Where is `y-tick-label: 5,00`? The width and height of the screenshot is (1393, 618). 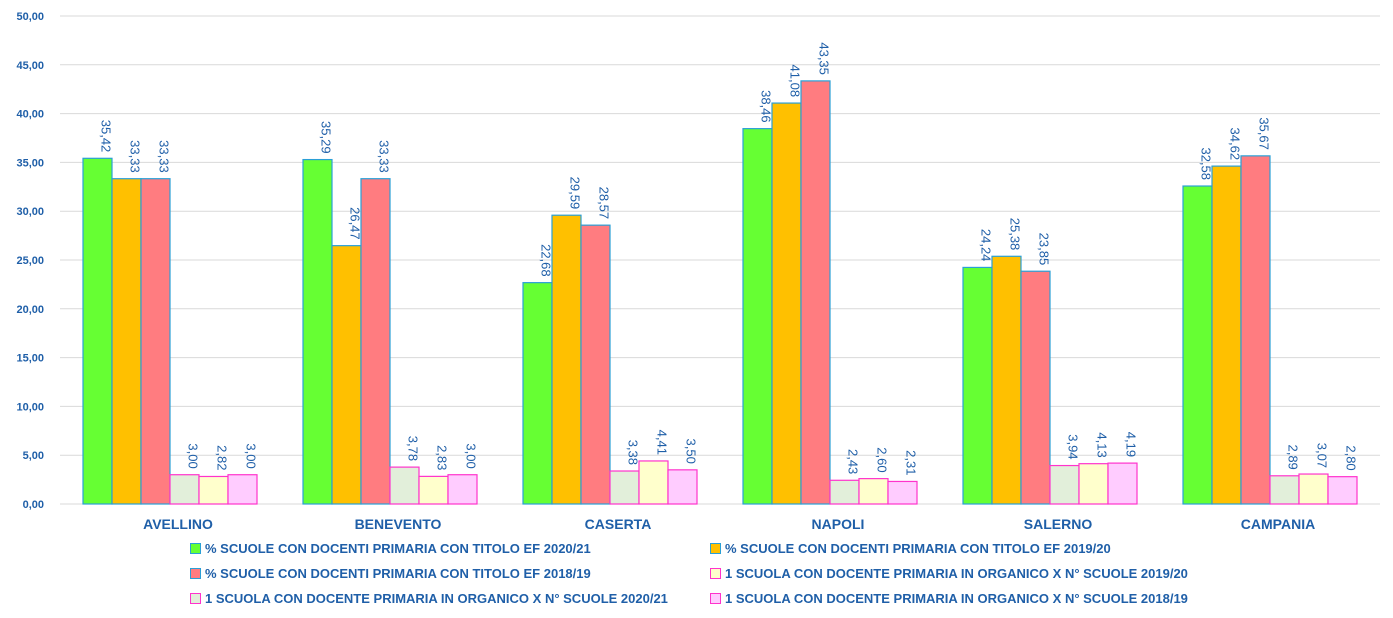 y-tick-label: 5,00 is located at coordinates (33, 456).